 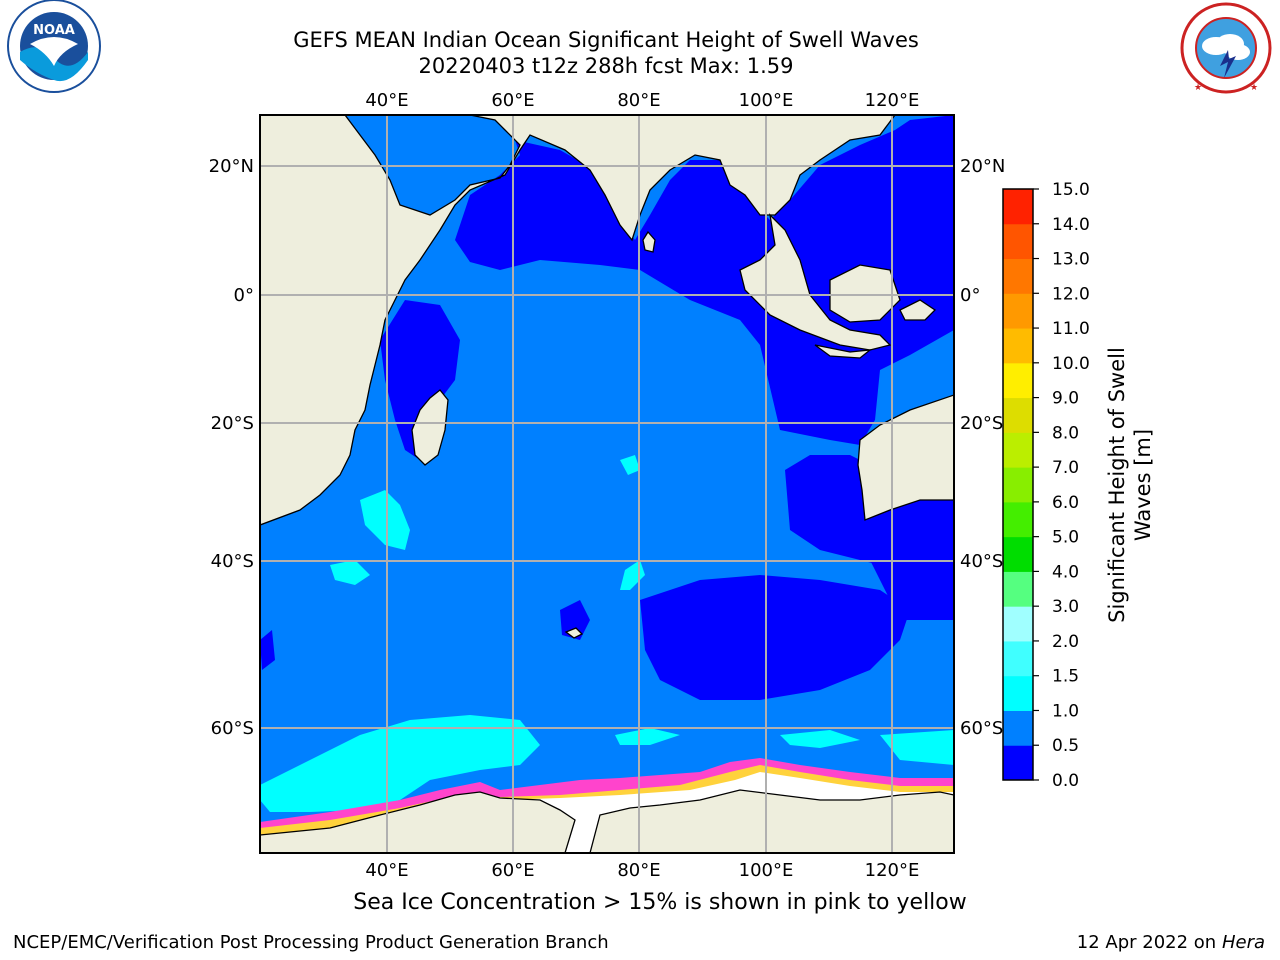 What do you see at coordinates (1071, 260) in the screenshot?
I see `colorbar-tick-label: 13.0` at bounding box center [1071, 260].